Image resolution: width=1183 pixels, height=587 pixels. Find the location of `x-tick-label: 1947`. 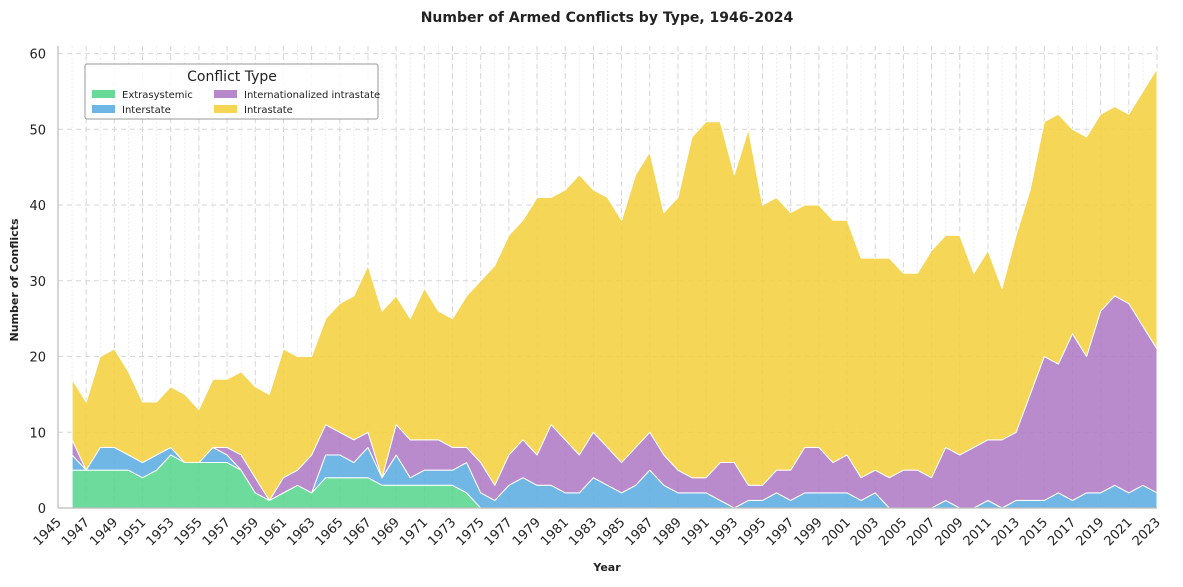

x-tick-label: 1947 is located at coordinates (76, 532).